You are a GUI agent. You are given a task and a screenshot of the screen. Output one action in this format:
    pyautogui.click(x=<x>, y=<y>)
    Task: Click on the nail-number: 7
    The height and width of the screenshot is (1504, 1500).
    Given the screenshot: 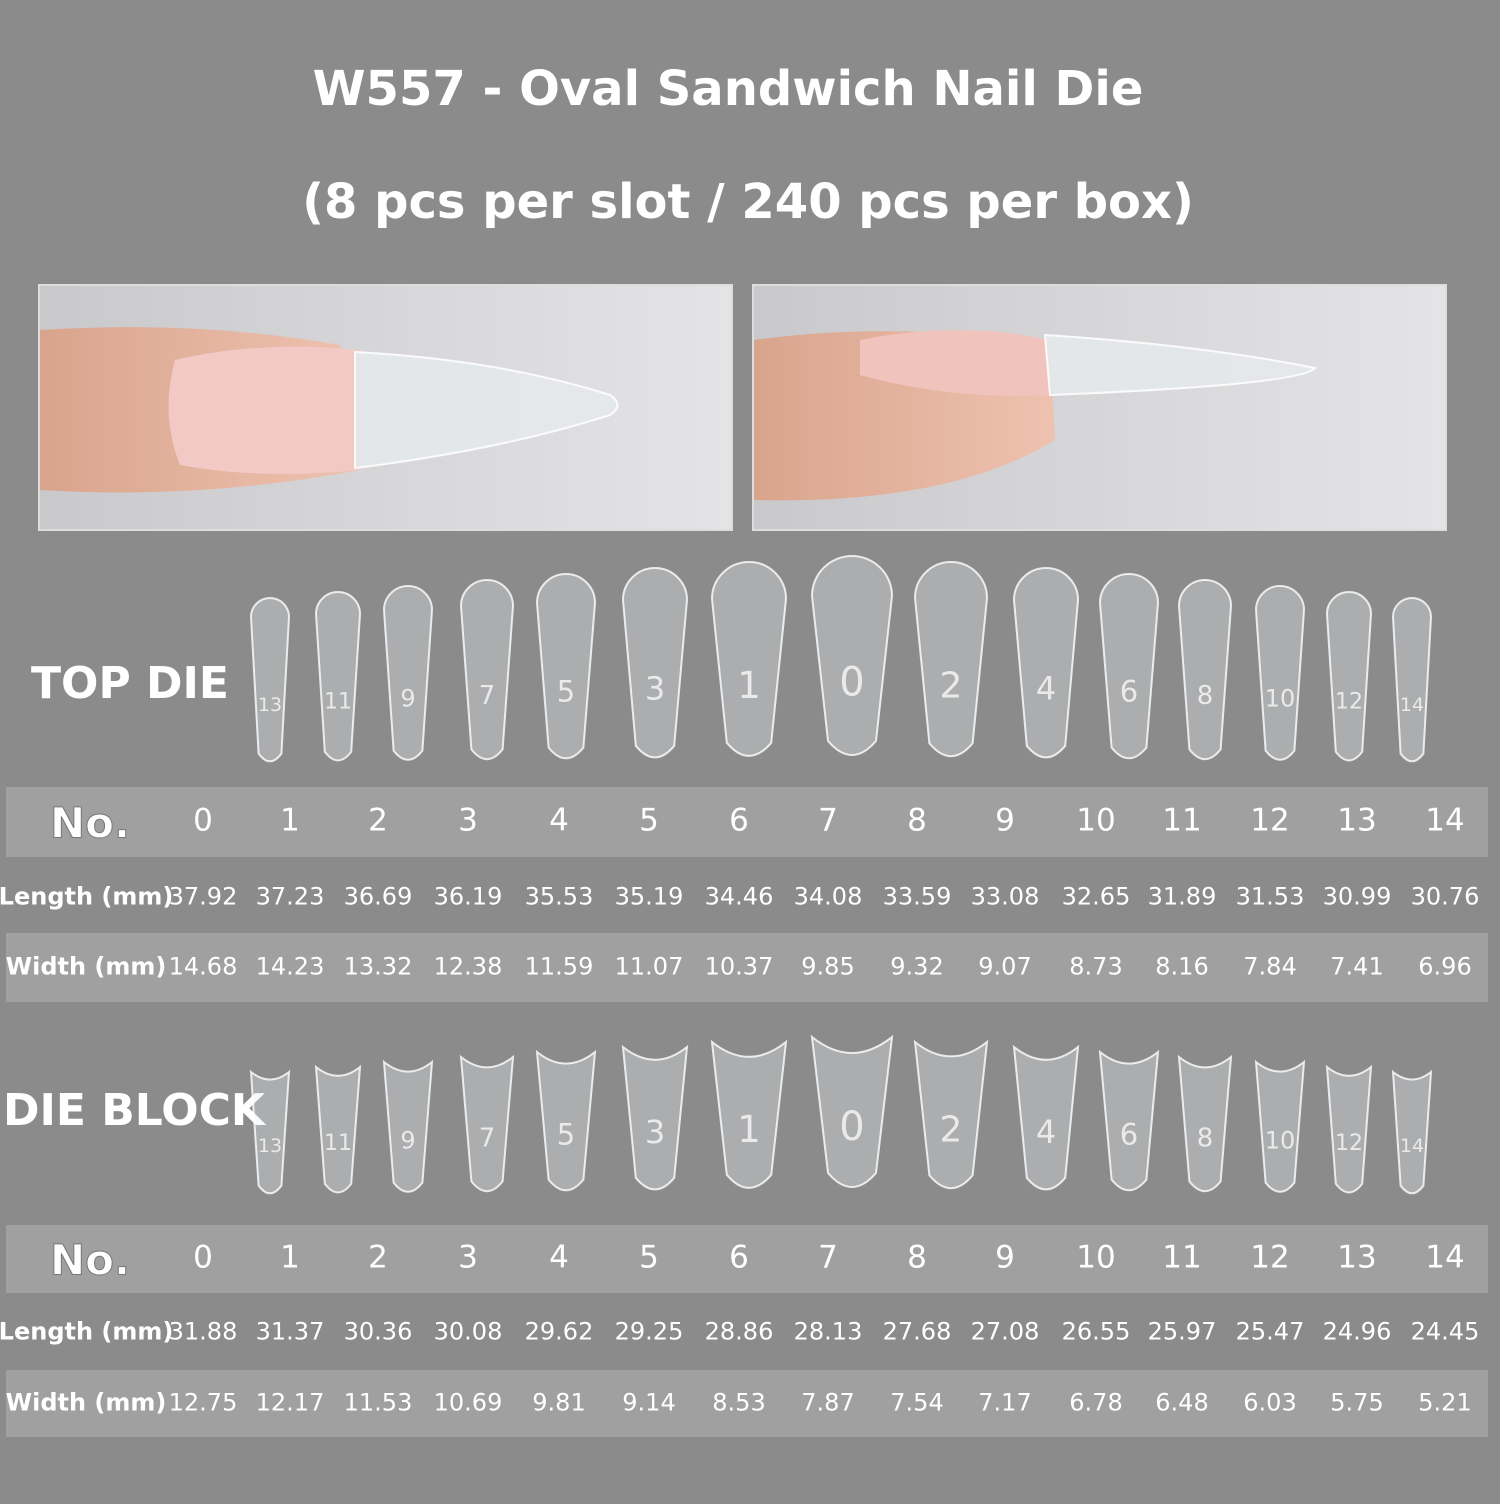 What is the action you would take?
    pyautogui.click(x=487, y=696)
    